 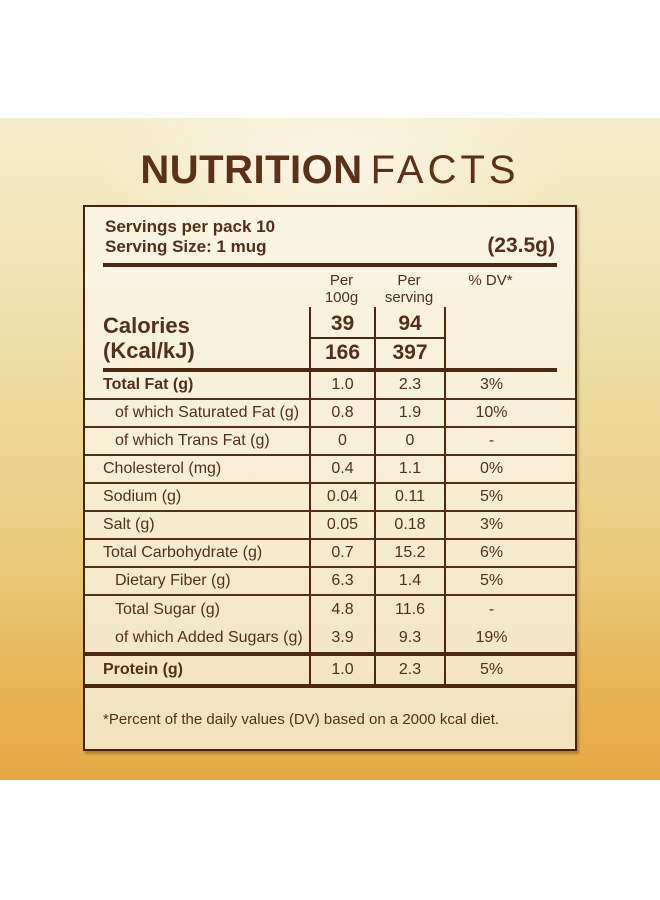 I want to click on label-title: NUTRITION FACTS, so click(x=330, y=170).